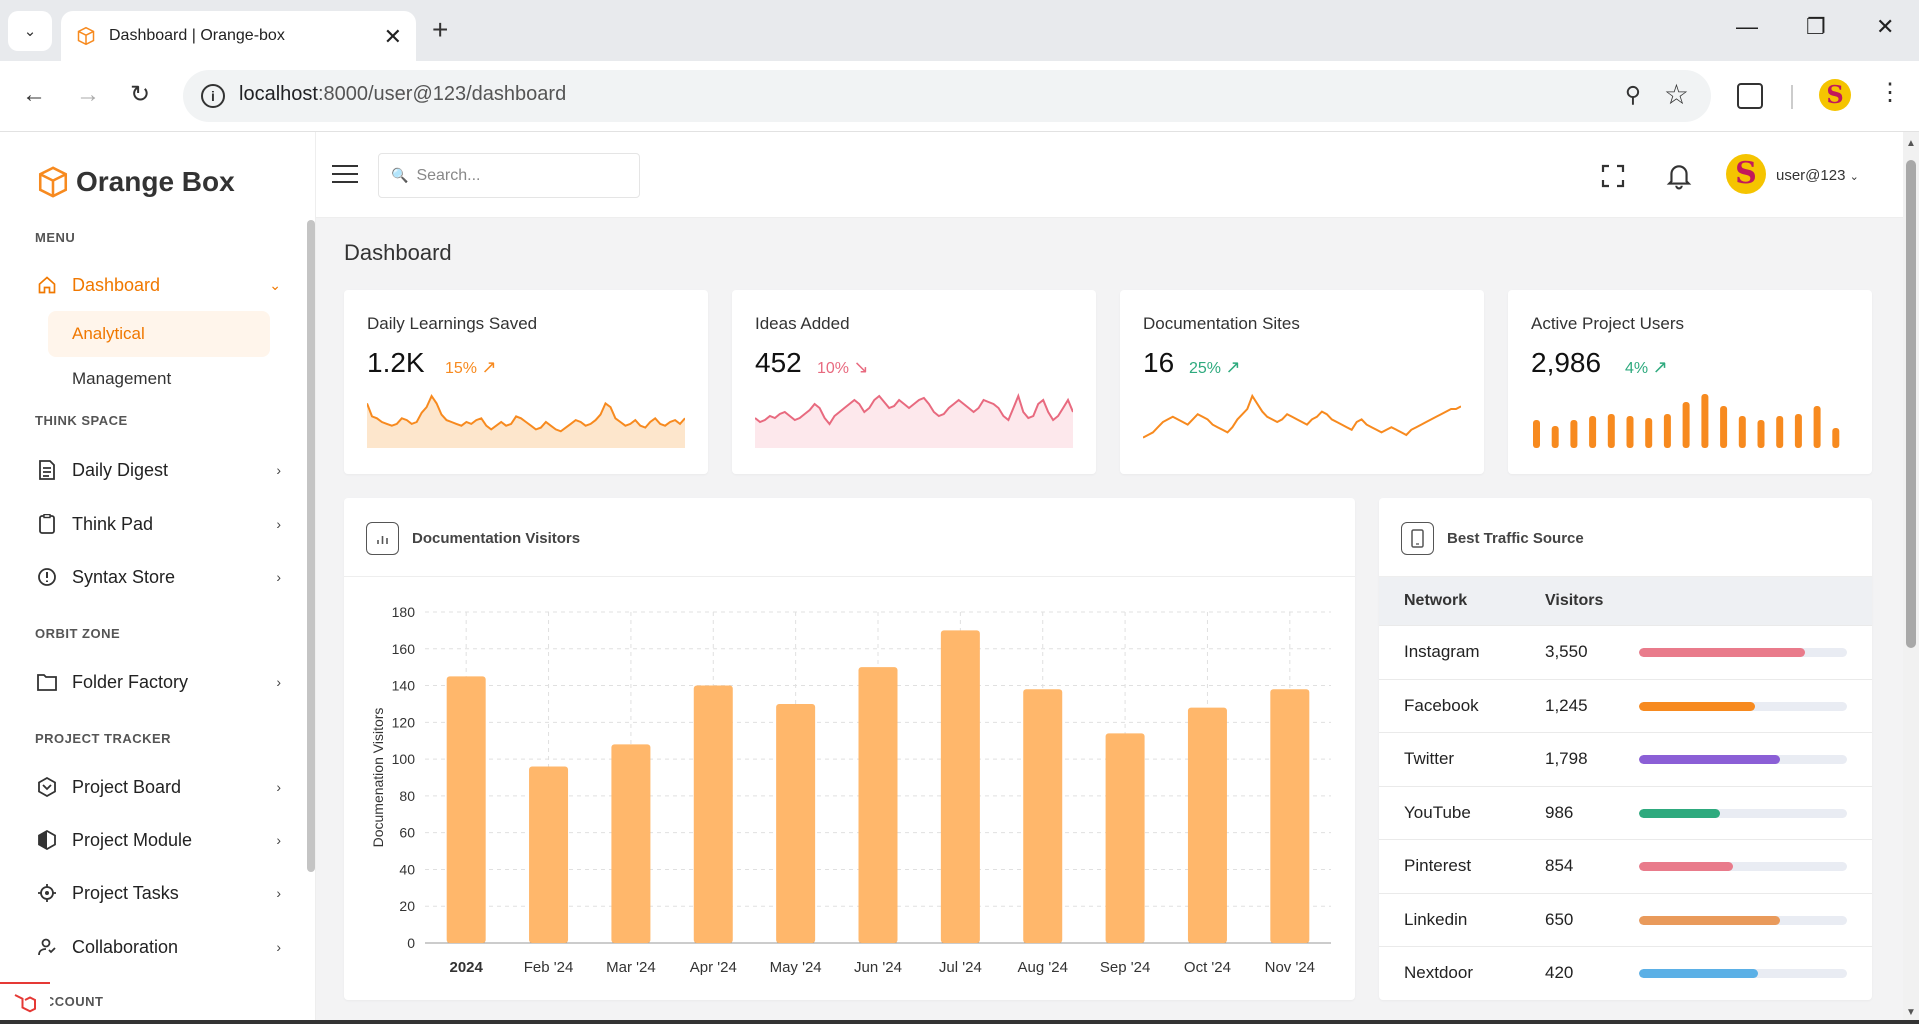 The width and height of the screenshot is (1919, 1024). I want to click on sidebar-item-project-tasks: Project Tasks ›, so click(158, 893).